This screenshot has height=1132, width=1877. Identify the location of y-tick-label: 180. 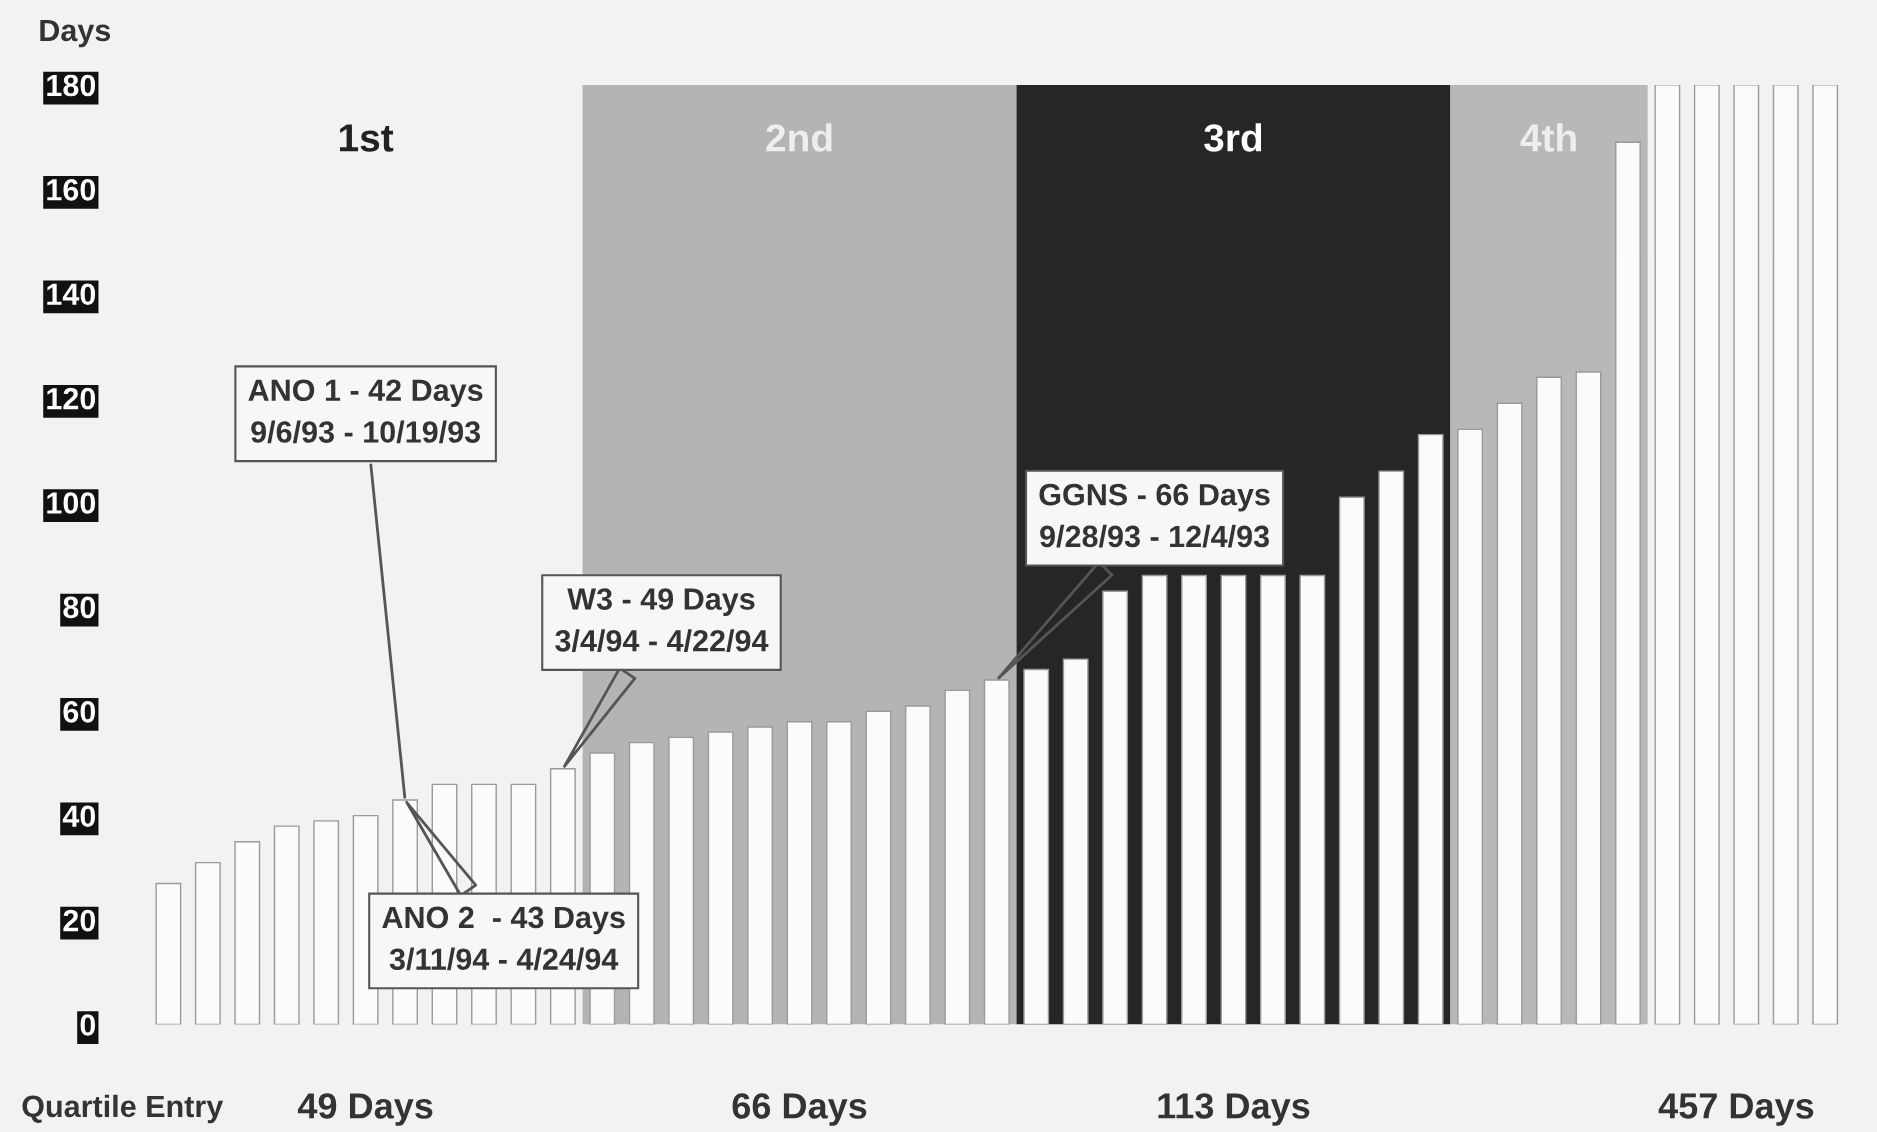
(71, 85).